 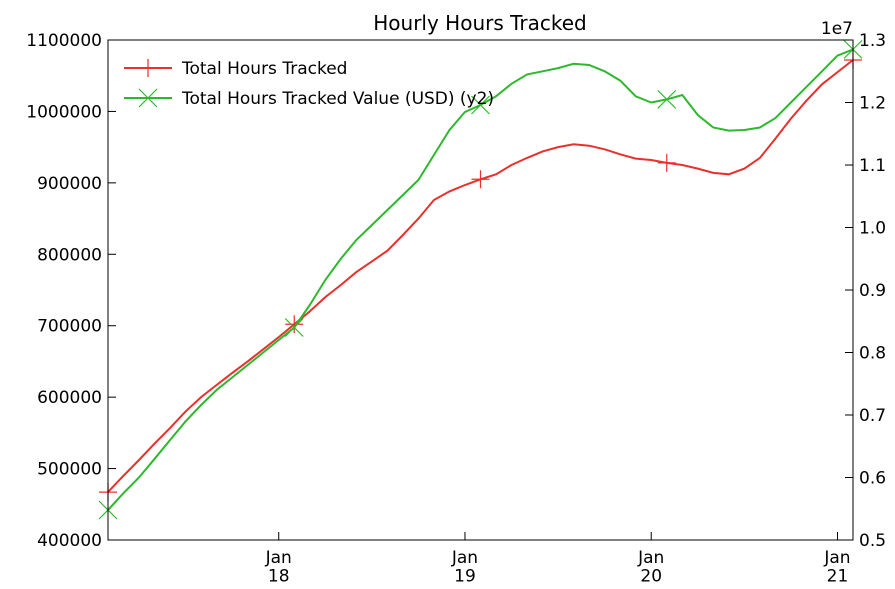 What do you see at coordinates (872, 229) in the screenshot?
I see `y2-tick-label: 1.0` at bounding box center [872, 229].